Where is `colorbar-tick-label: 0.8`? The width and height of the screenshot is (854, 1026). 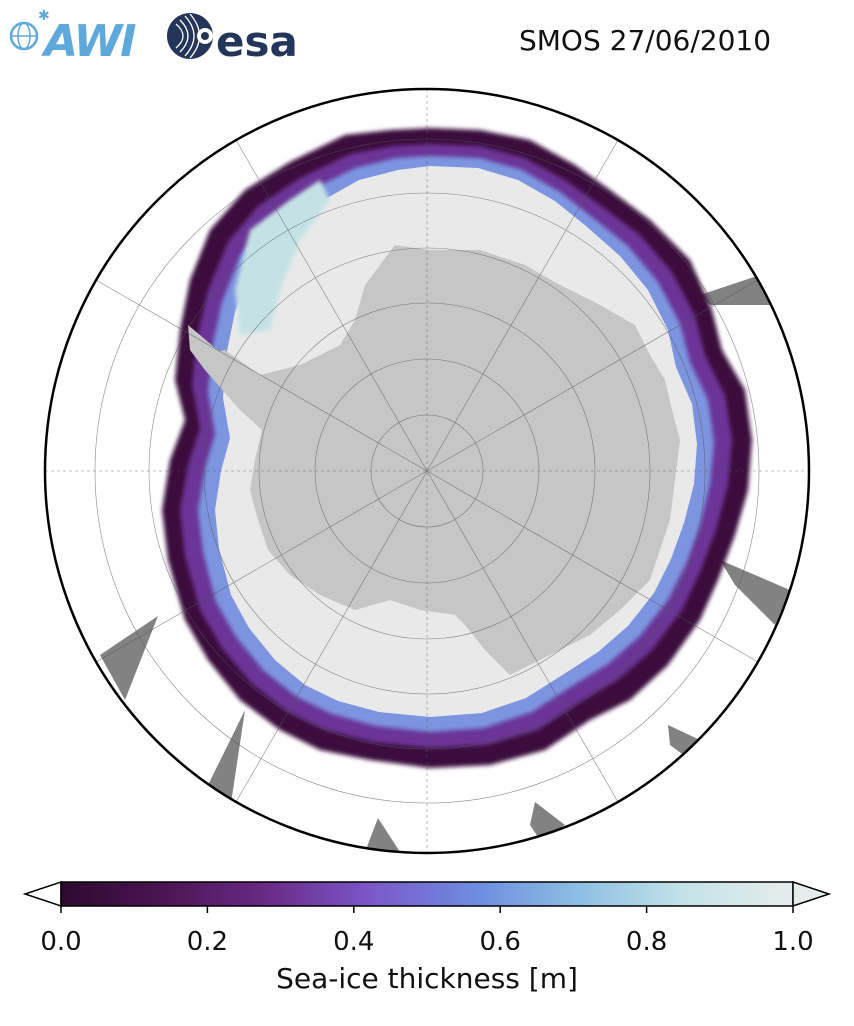 colorbar-tick-label: 0.8 is located at coordinates (646, 938).